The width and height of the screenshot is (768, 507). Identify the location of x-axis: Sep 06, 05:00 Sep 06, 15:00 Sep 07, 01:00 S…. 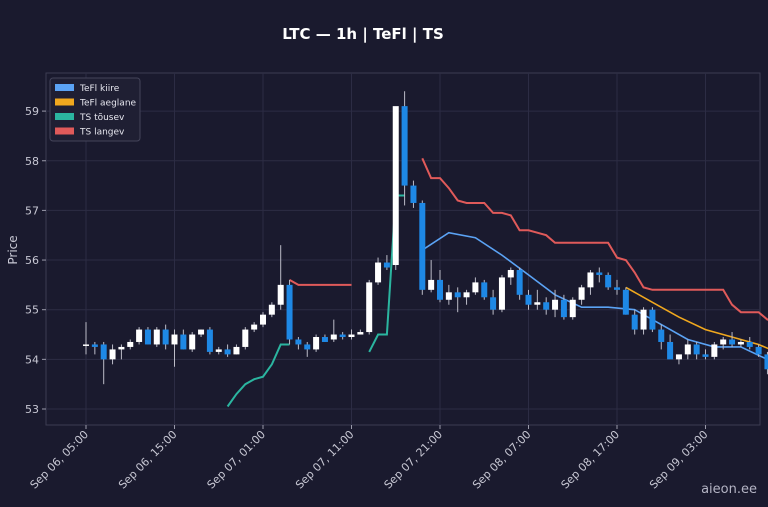
(369, 458).